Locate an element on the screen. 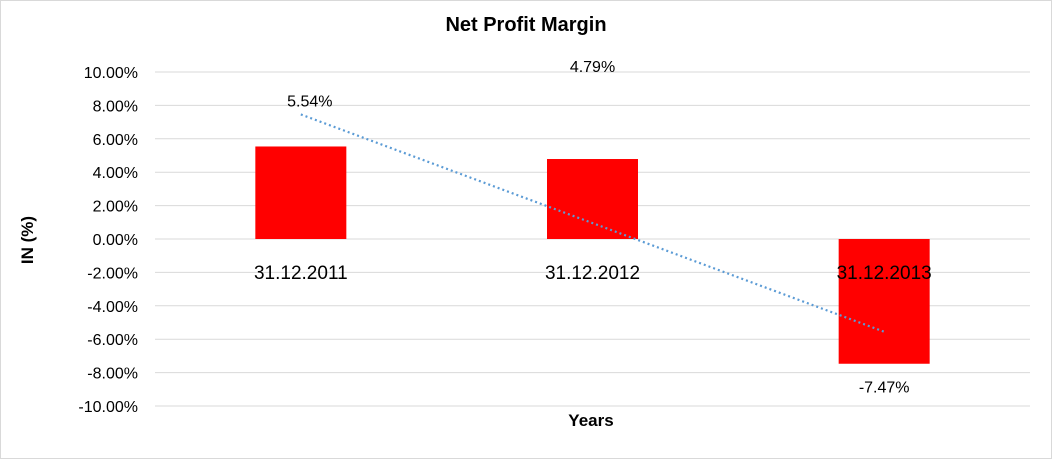 This screenshot has width=1052, height=459. y-tick-label: -6.00% is located at coordinates (112, 340).